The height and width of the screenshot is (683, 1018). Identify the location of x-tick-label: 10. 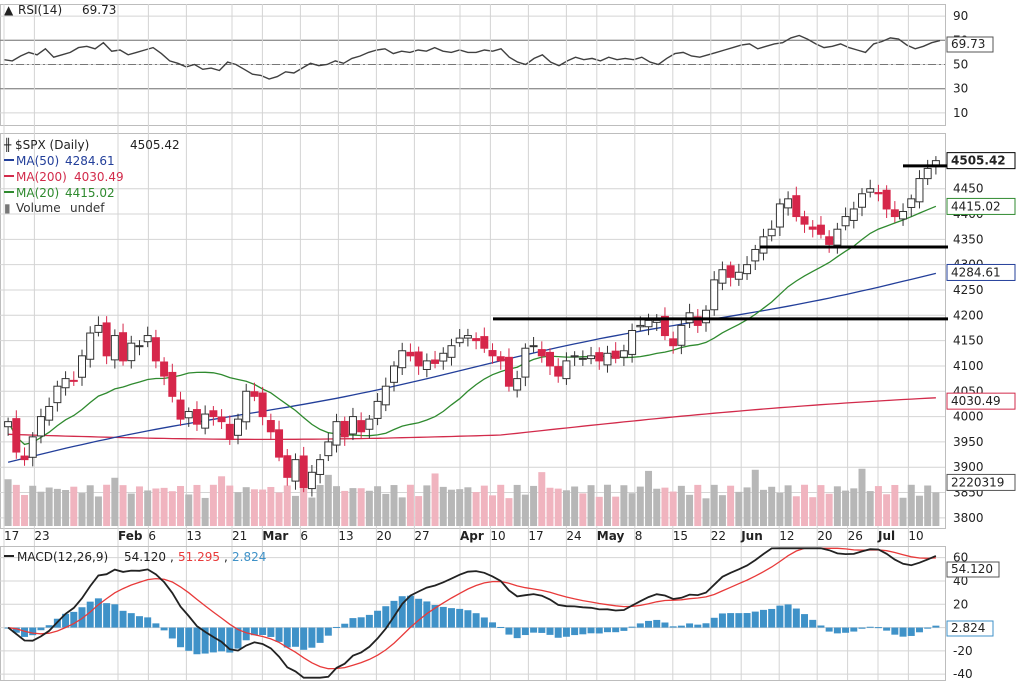
(915, 536).